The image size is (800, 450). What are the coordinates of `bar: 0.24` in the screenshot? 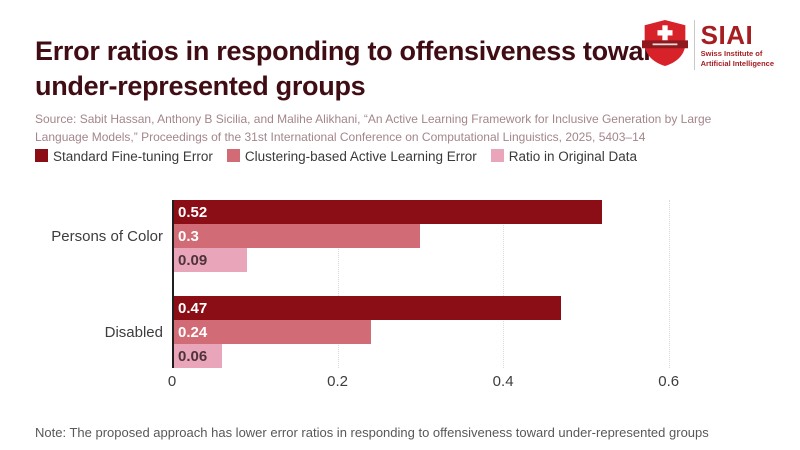 It's located at (271, 332).